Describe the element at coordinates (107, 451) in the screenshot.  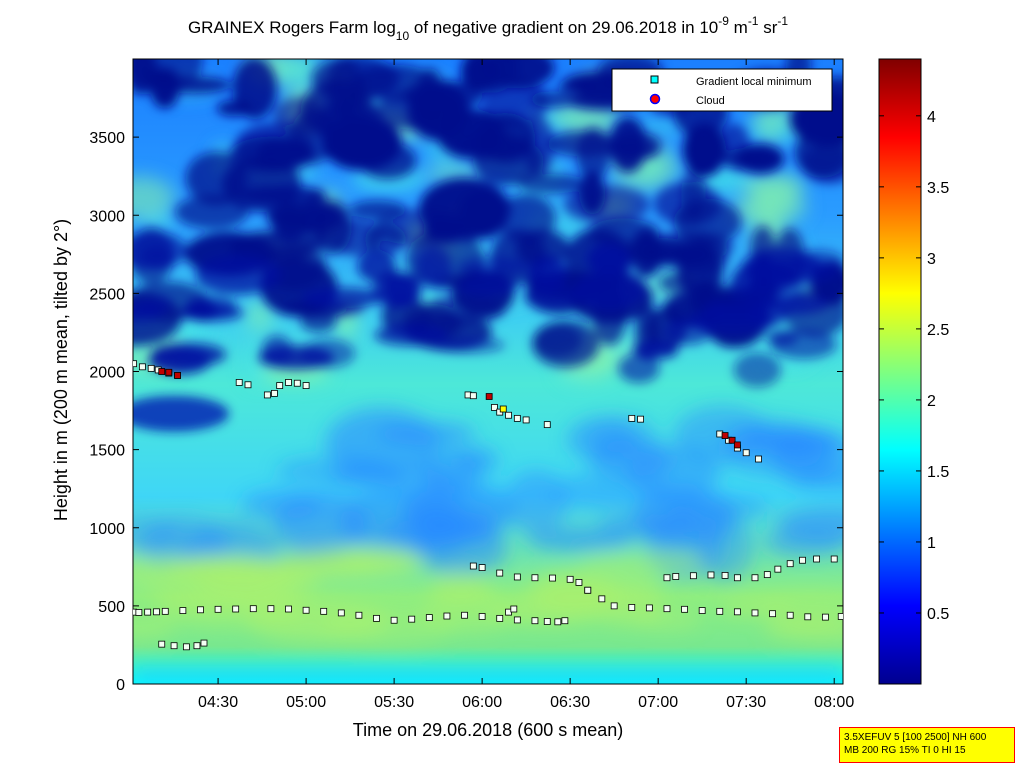
I see `y-tick-label: 1500` at that location.